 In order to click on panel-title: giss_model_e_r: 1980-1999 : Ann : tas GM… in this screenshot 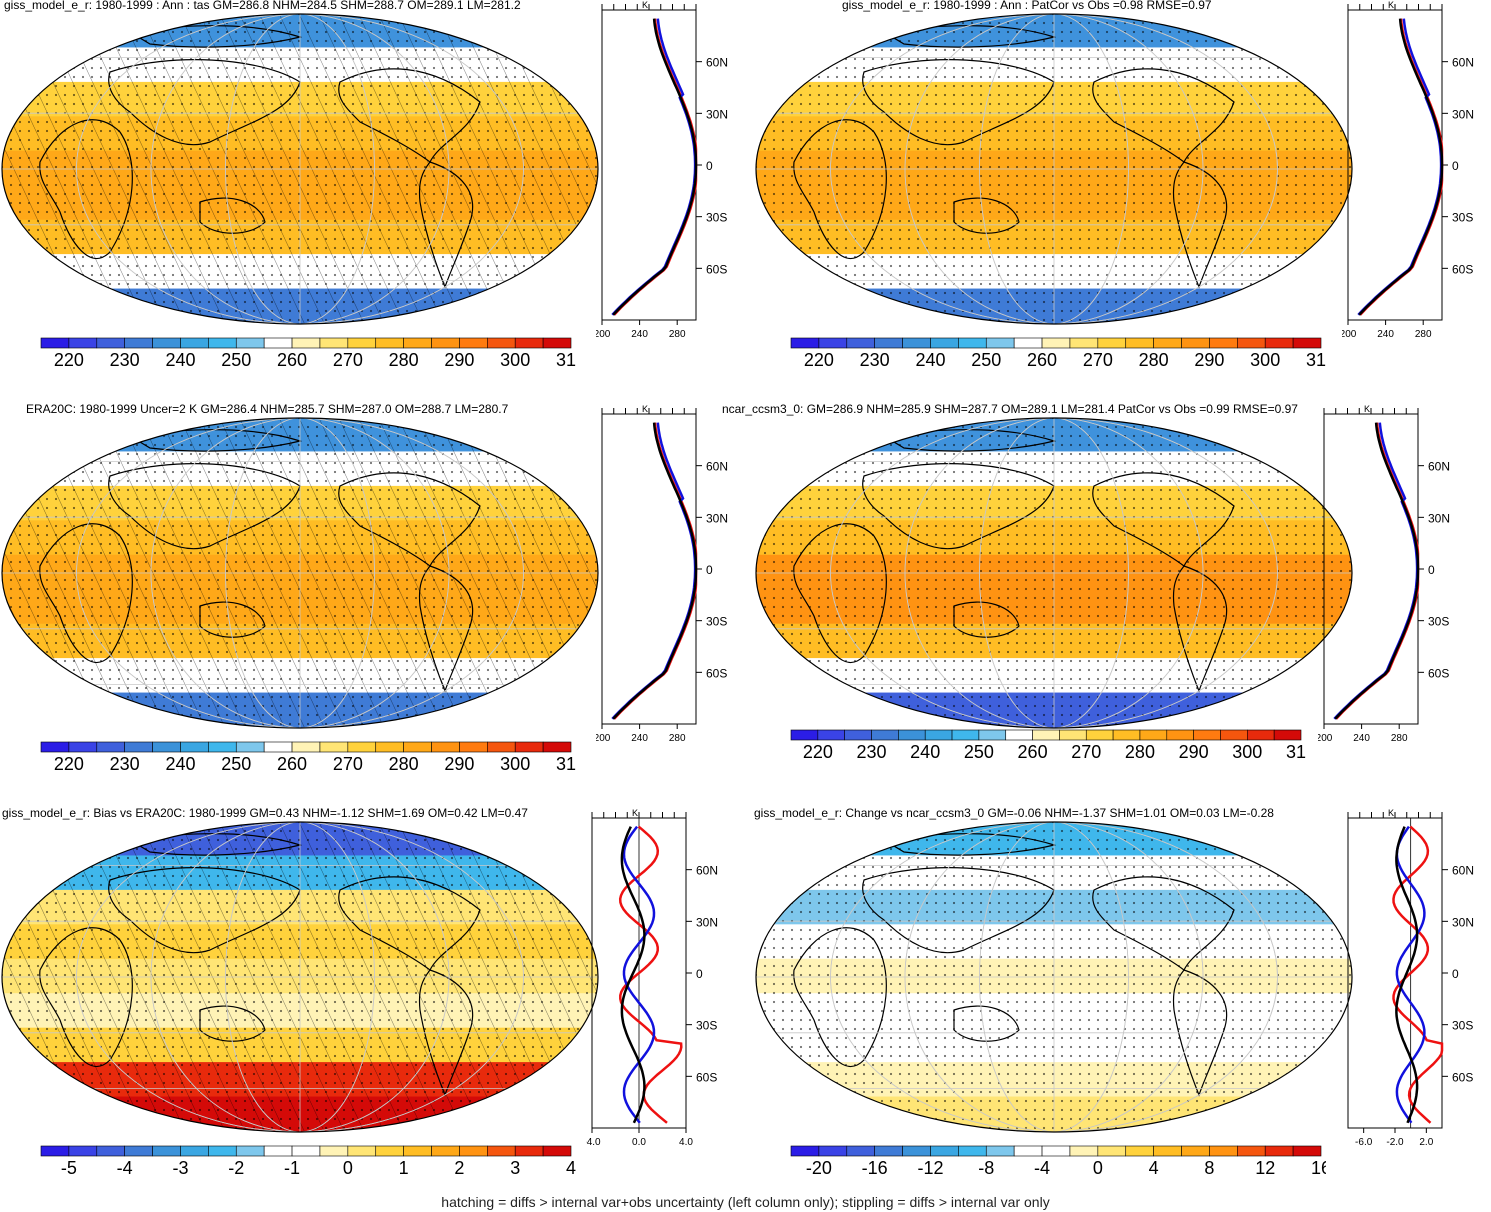, I will do `click(262, 6)`.